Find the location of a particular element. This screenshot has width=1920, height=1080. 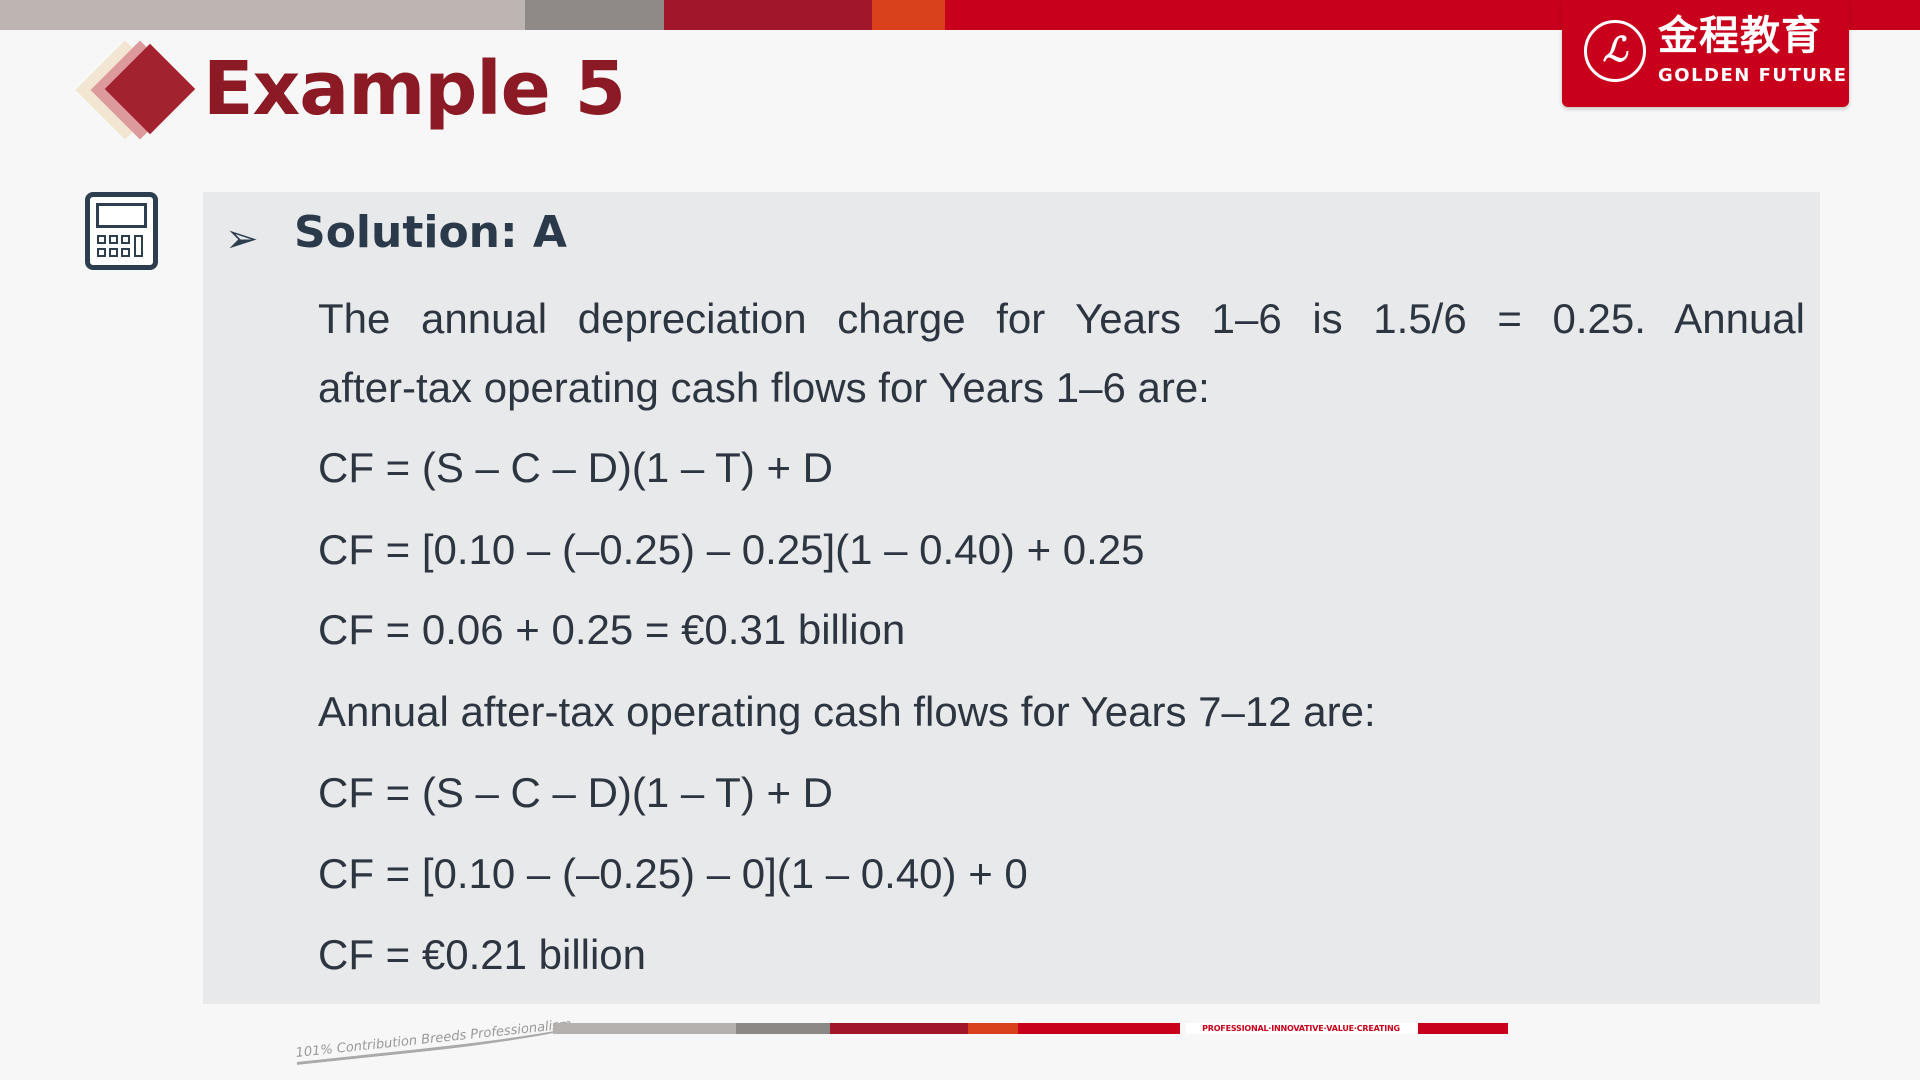

logo-chinese-text: 金程教育 is located at coordinates (1740, 36).